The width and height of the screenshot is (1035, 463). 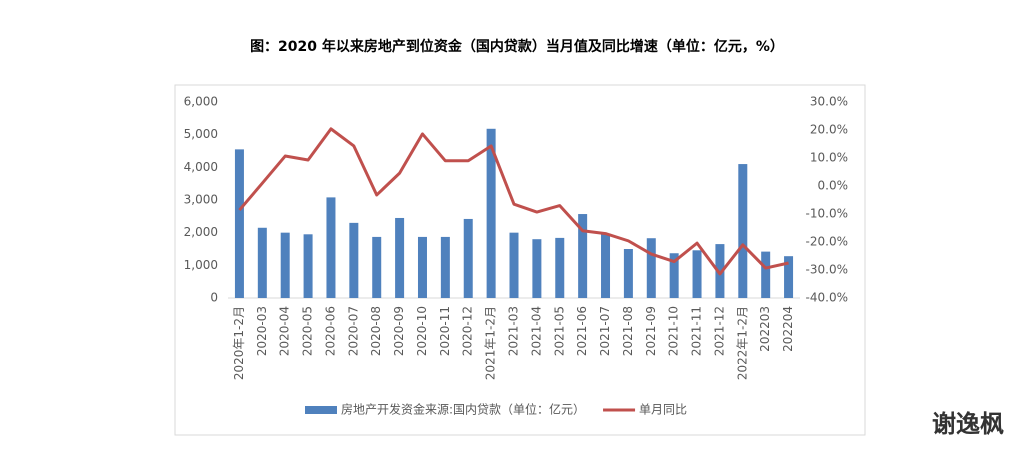 What do you see at coordinates (628, 331) in the screenshot?
I see `x-tick-label: 2021-08` at bounding box center [628, 331].